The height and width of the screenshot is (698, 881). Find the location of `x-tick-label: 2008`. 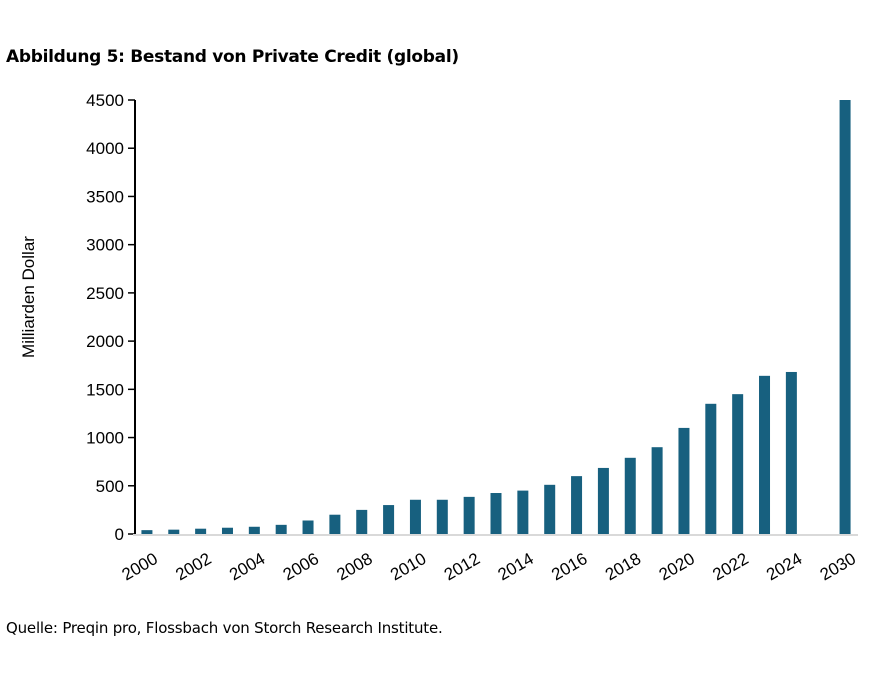

x-tick-label: 2008 is located at coordinates (354, 566).